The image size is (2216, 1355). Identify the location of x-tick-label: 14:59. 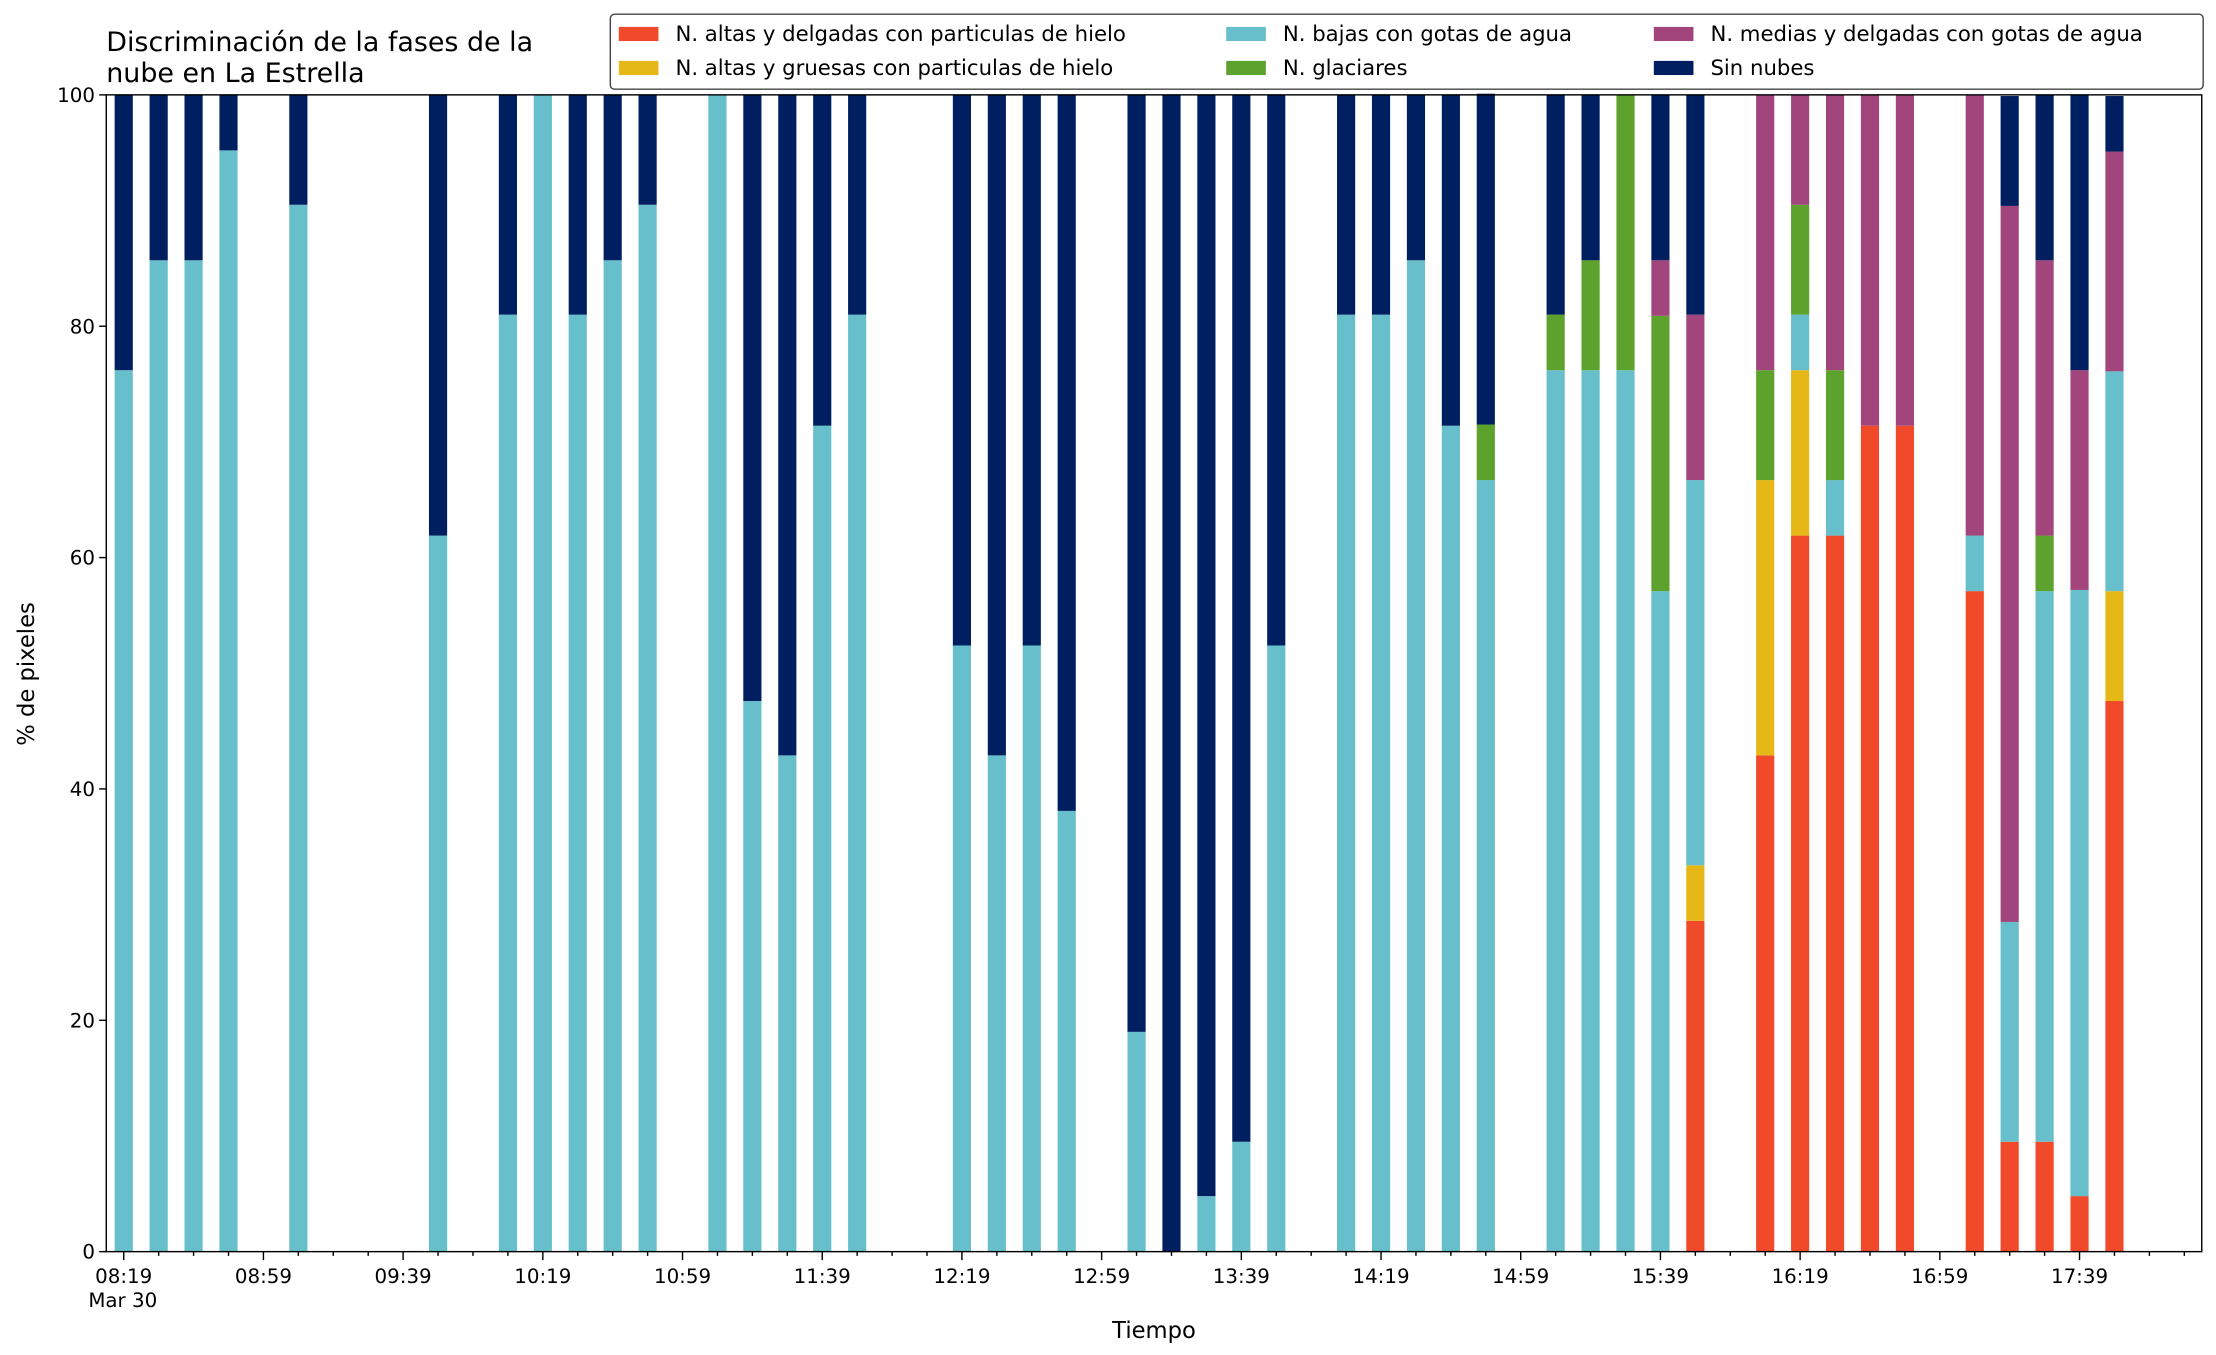
(1520, 1276).